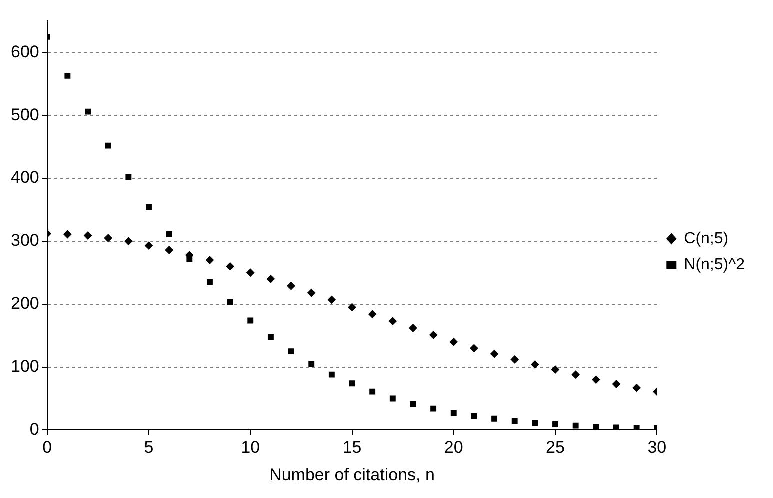  Describe the element at coordinates (25, 178) in the screenshot. I see `y-tick-label: 400` at that location.